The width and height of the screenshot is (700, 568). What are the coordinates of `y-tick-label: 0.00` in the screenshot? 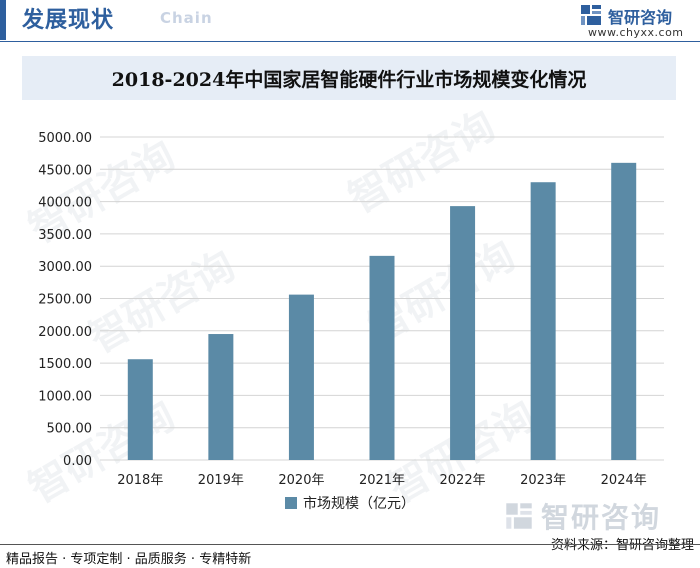 It's located at (77, 461).